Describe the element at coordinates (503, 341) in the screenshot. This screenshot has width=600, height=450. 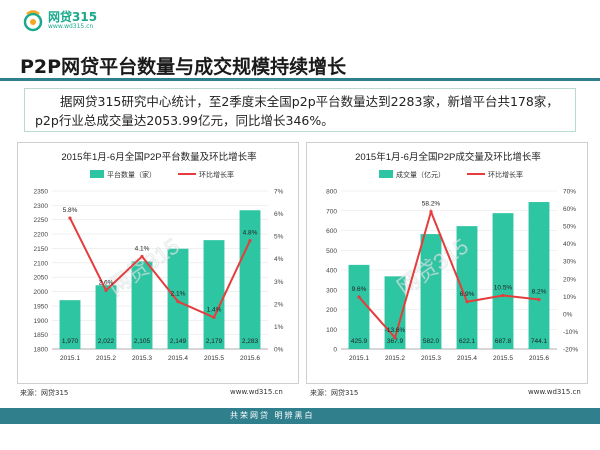
I see `bar-value-label: 687.8` at that location.